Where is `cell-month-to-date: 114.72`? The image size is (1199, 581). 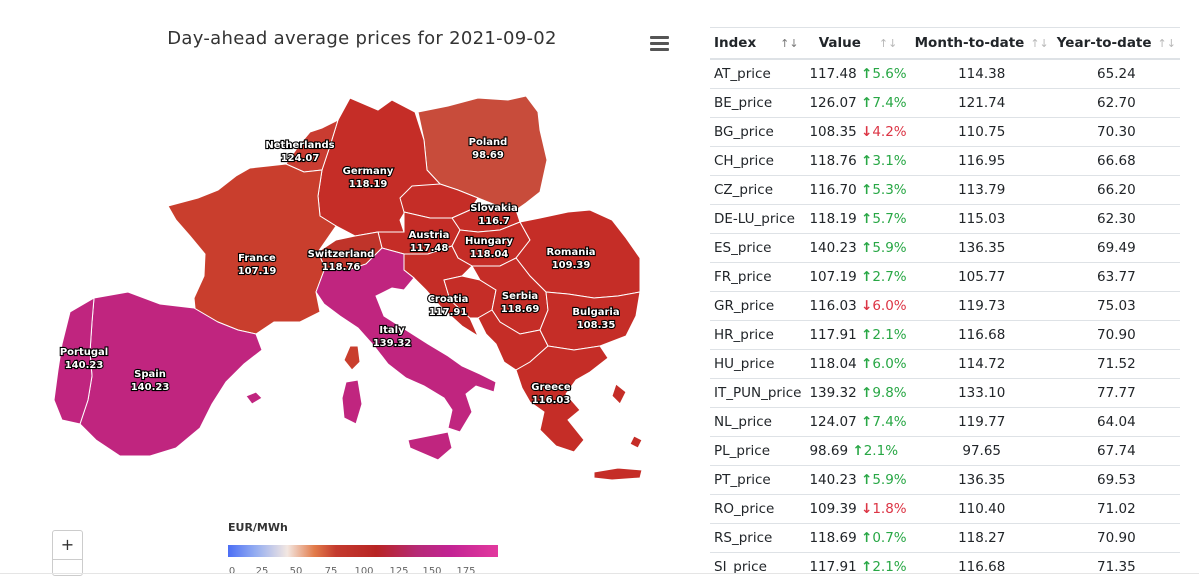 cell-month-to-date: 114.72 is located at coordinates (982, 364).